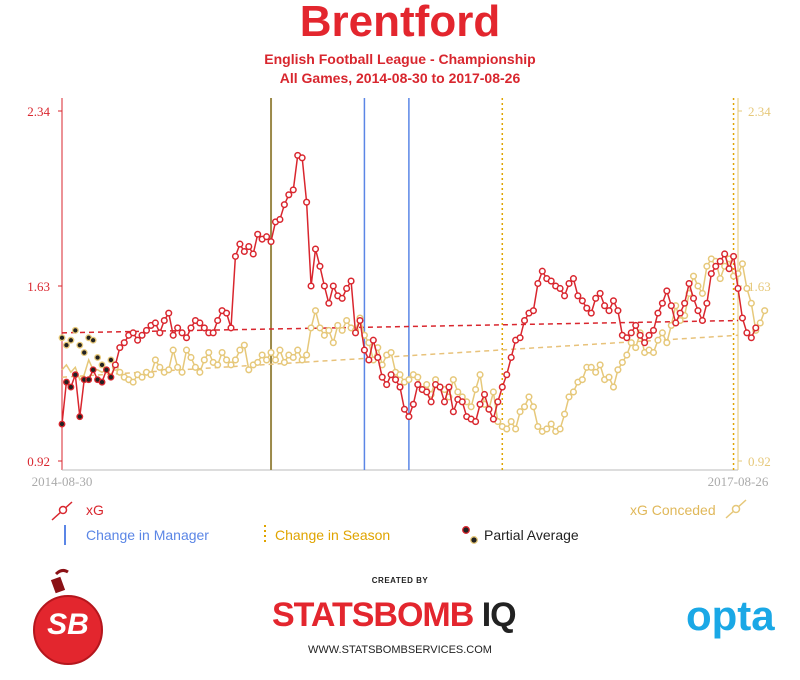 The image size is (800, 680). I want to click on y-tick-label-left: 0.92, so click(38, 461).